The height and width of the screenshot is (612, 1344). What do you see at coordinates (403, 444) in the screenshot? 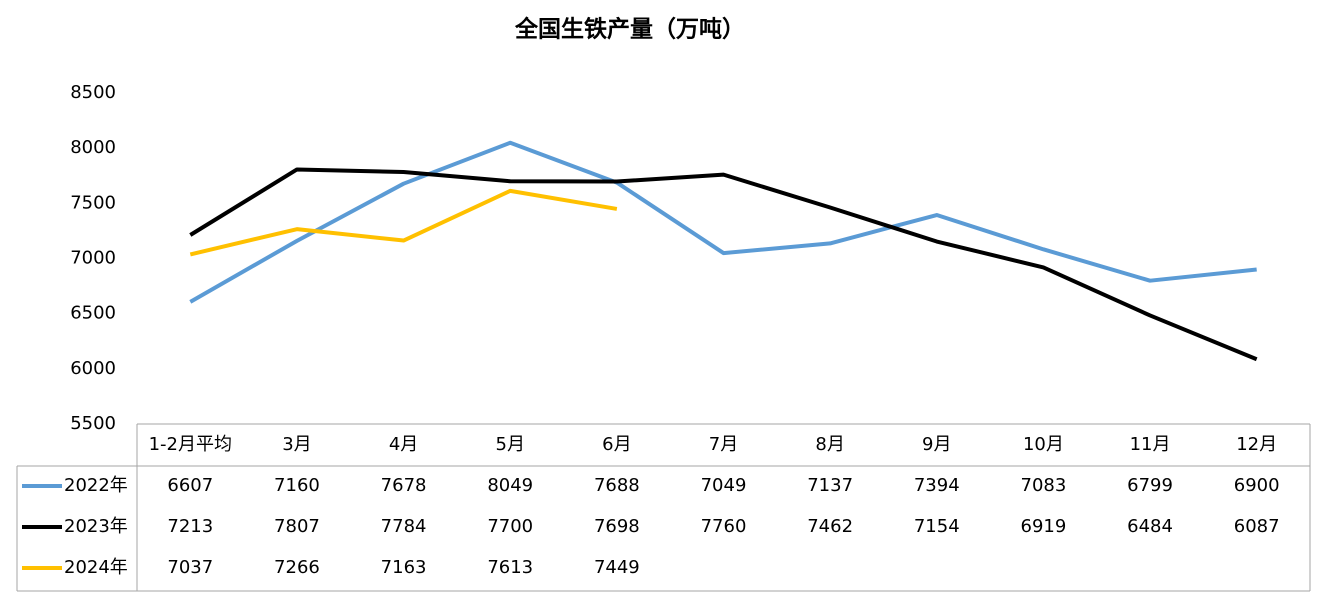
I see `x-tick-label: 4月` at bounding box center [403, 444].